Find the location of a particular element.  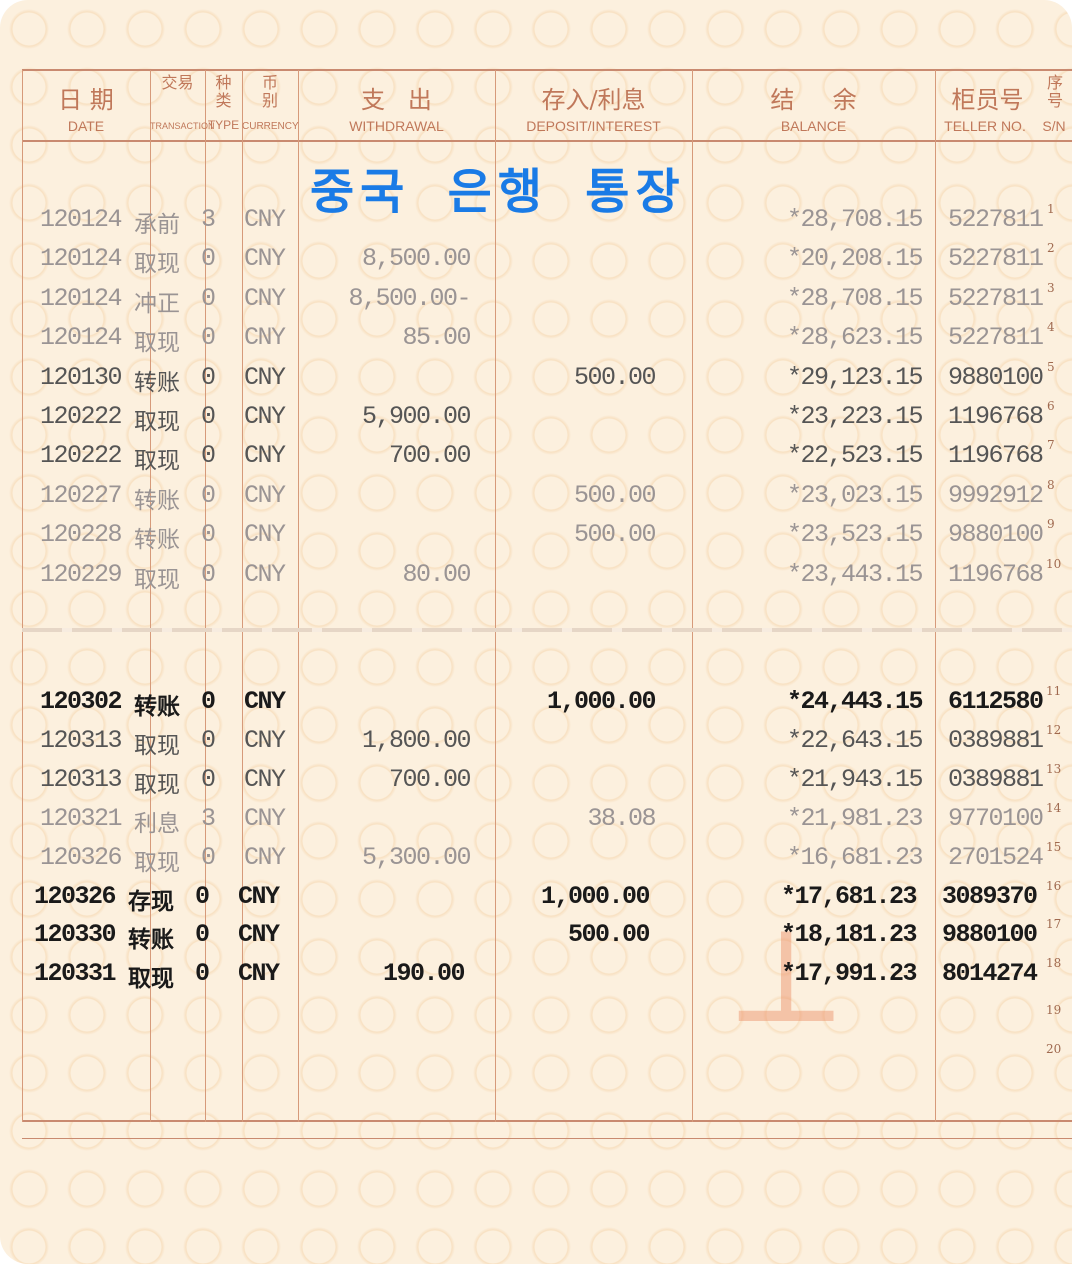

header-sn-cn: 序号 is located at coordinates (1054, 91).